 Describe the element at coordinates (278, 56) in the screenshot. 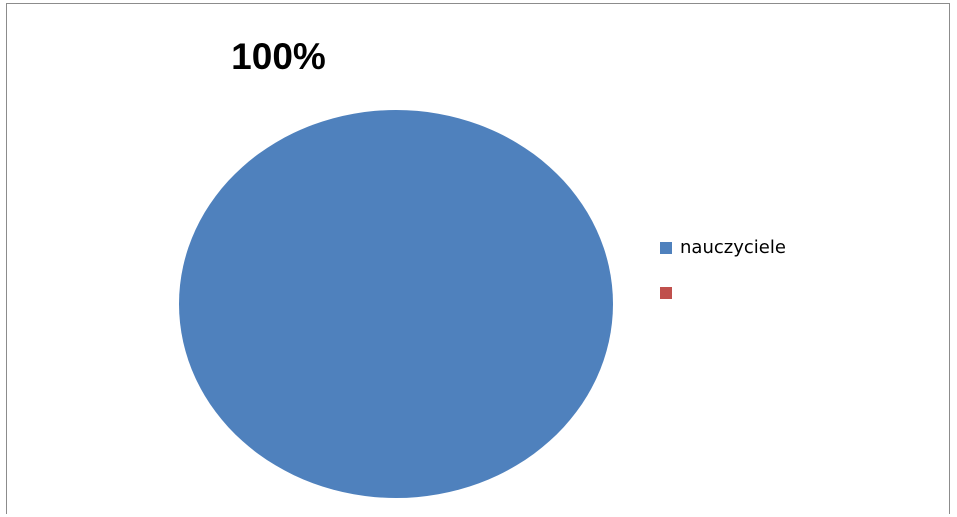

I see `chart-title: 100%` at that location.